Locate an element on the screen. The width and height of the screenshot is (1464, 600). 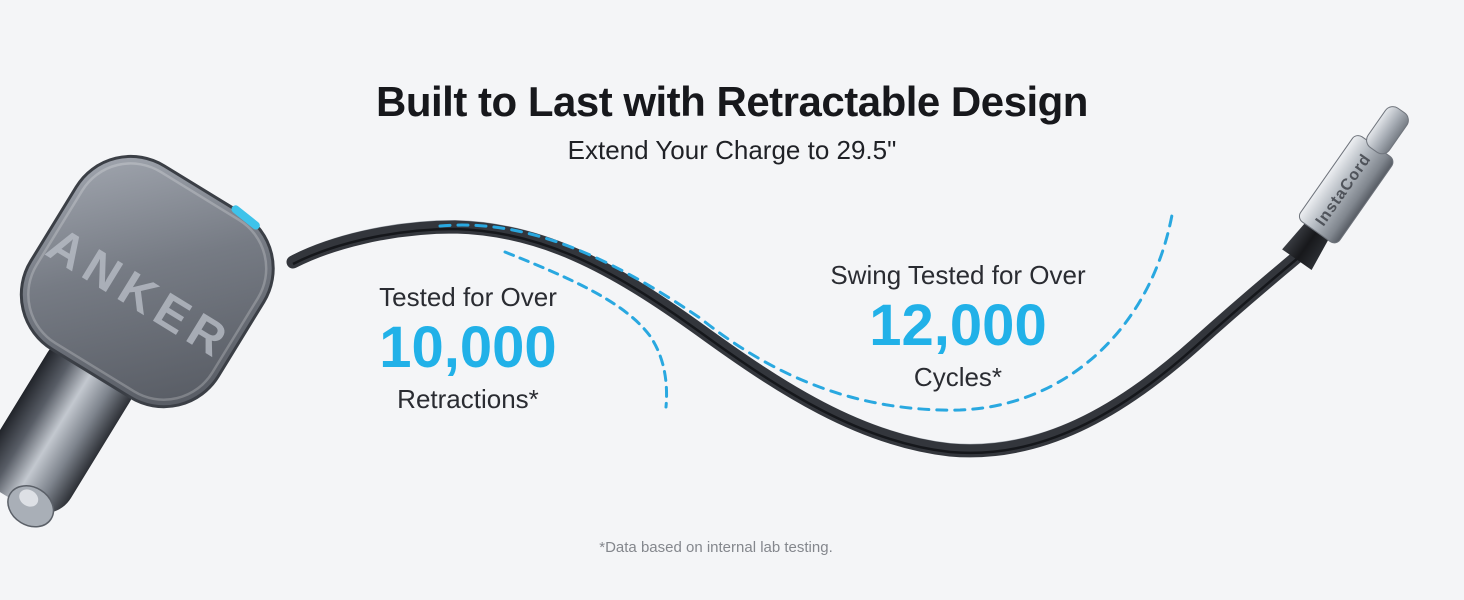
swing-test-stat: Swing Tested for Over 12,000 Cycles* is located at coordinates (957, 326).